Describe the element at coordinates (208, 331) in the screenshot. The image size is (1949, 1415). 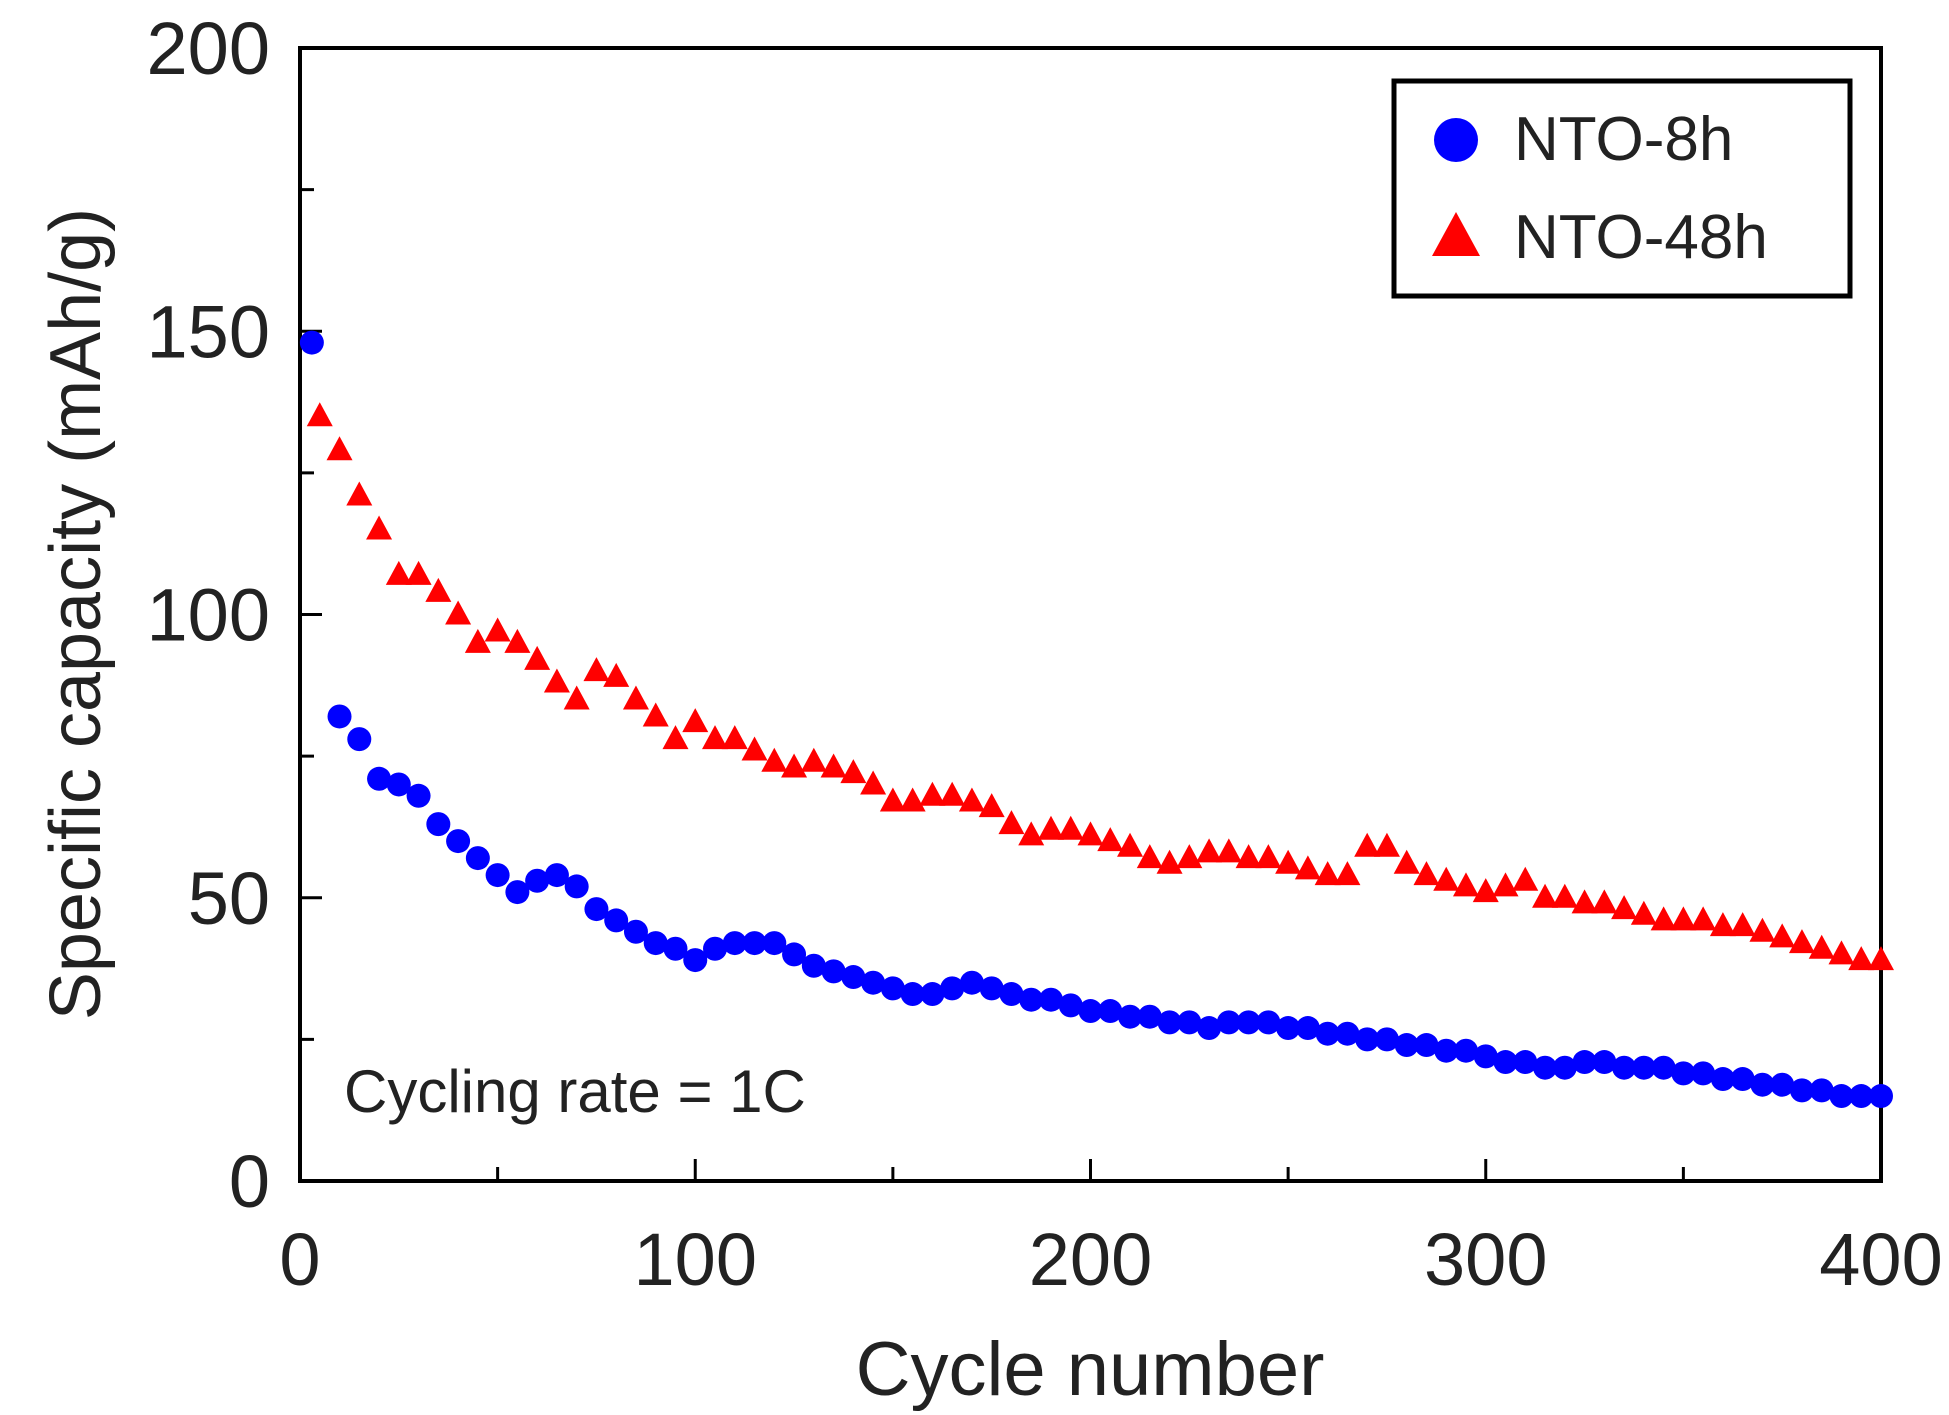
I see `y-tick-label: 150` at that location.